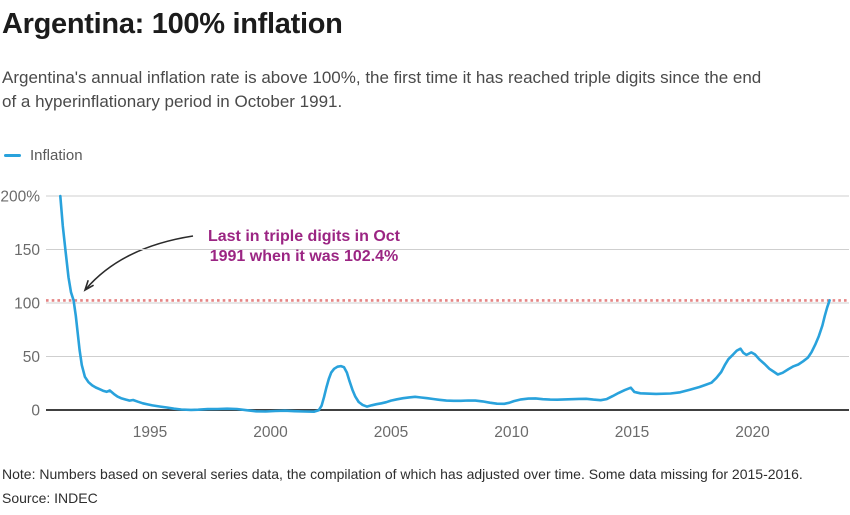  What do you see at coordinates (56, 155) in the screenshot?
I see `legend-label: Inflation` at bounding box center [56, 155].